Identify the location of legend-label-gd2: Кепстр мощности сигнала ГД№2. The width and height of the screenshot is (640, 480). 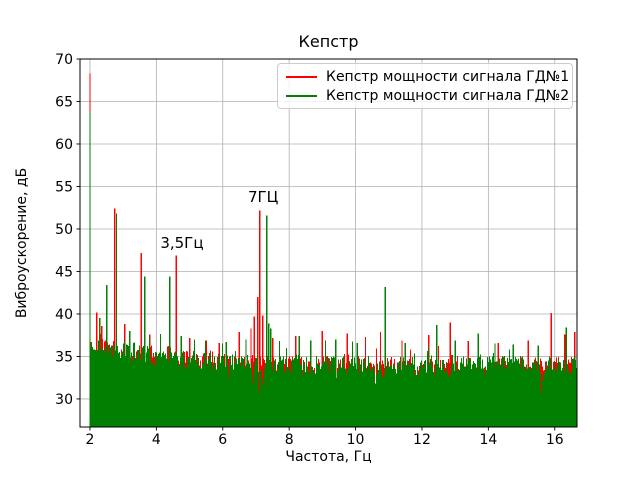
(448, 95).